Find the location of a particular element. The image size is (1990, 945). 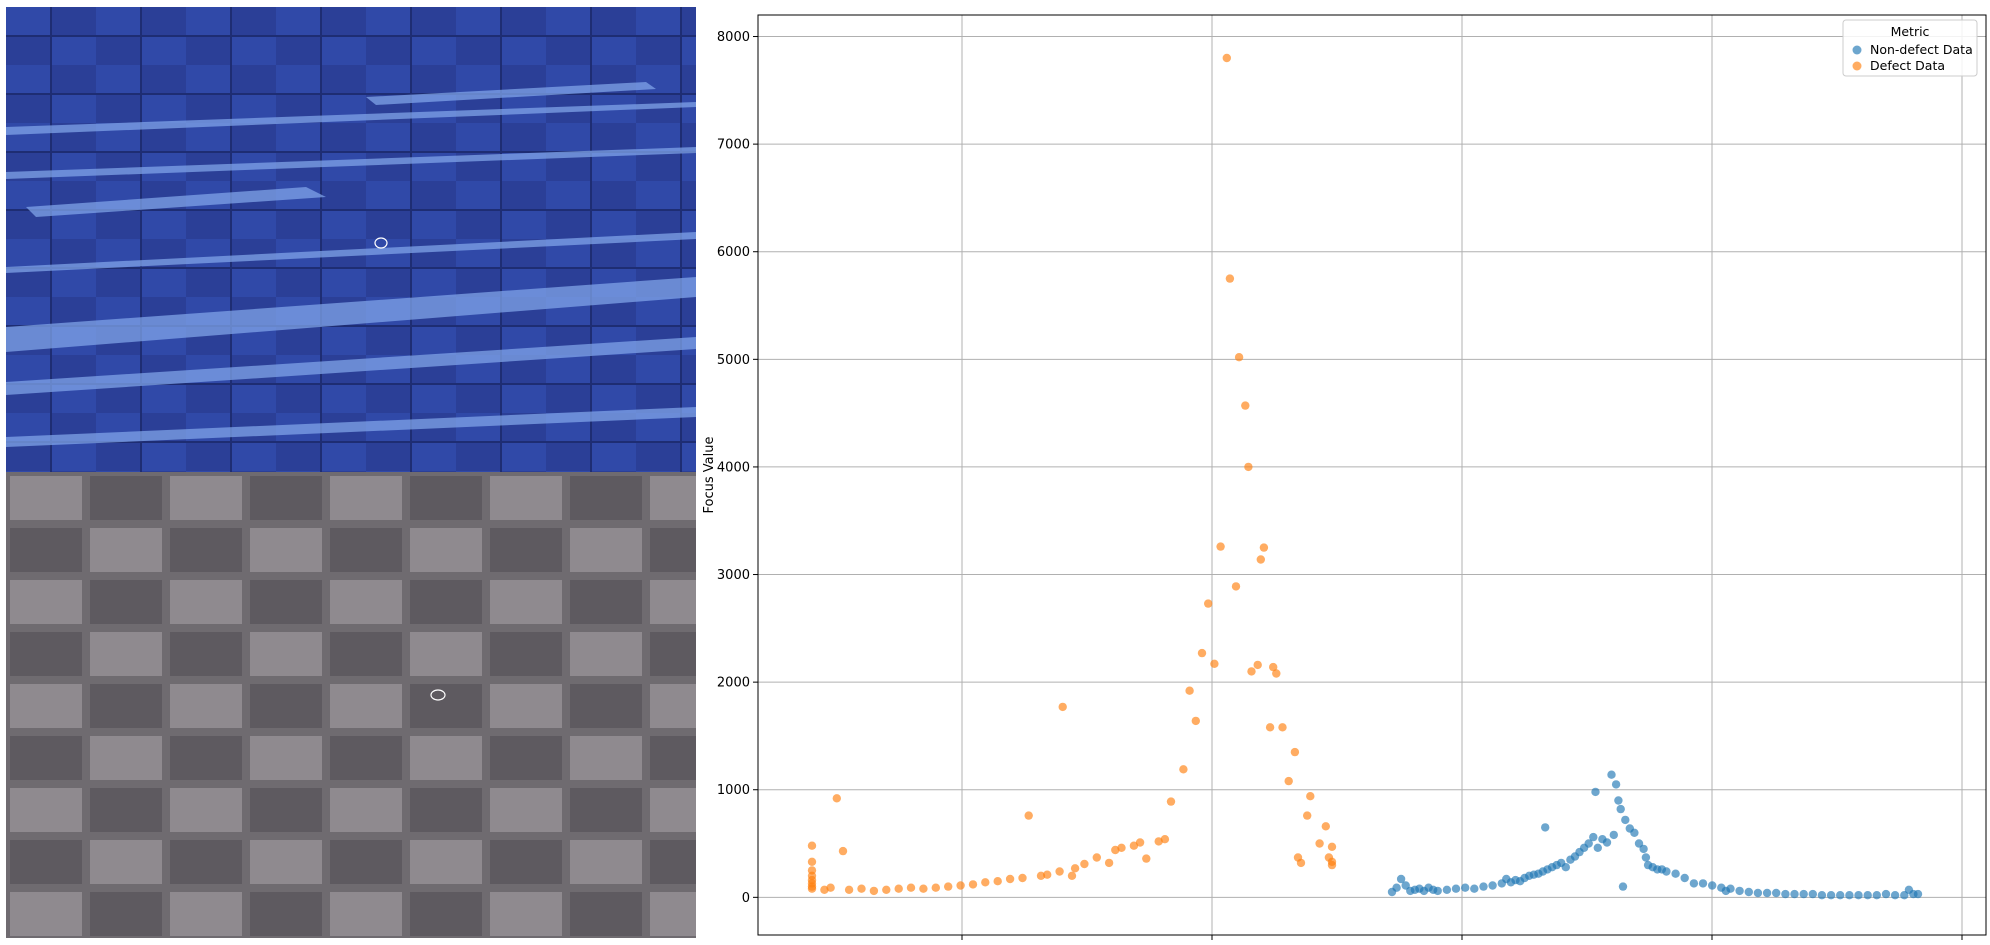

y-tick-label: 0 is located at coordinates (746, 898).